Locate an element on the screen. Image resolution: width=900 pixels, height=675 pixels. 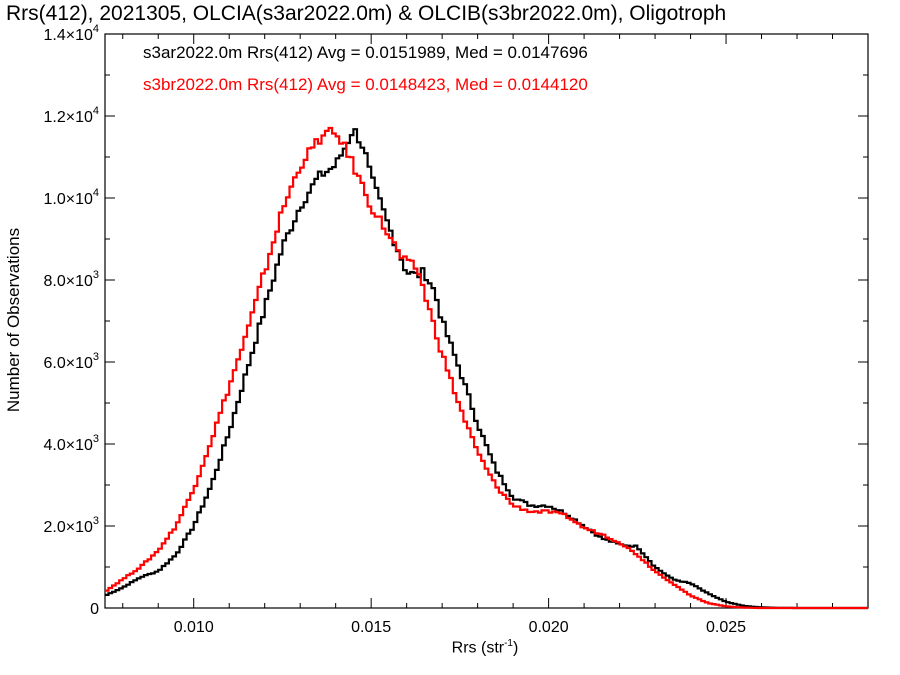
x-tick-label: 0.015 is located at coordinates (371, 627).